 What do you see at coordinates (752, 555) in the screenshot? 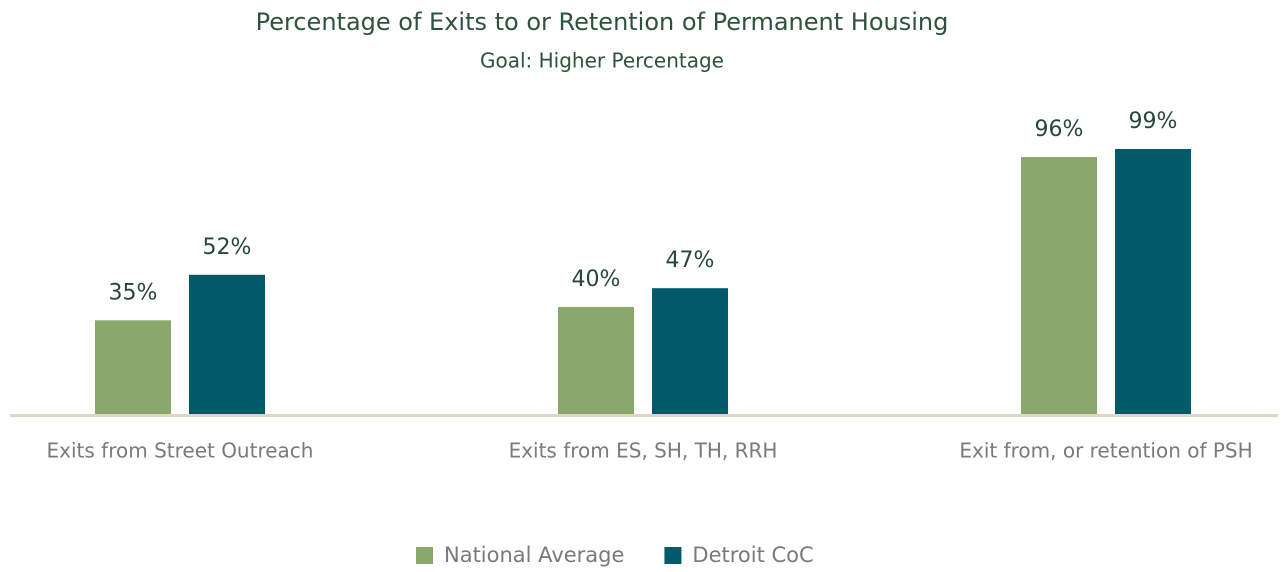
I see `legend-label: Detroit CoC` at bounding box center [752, 555].